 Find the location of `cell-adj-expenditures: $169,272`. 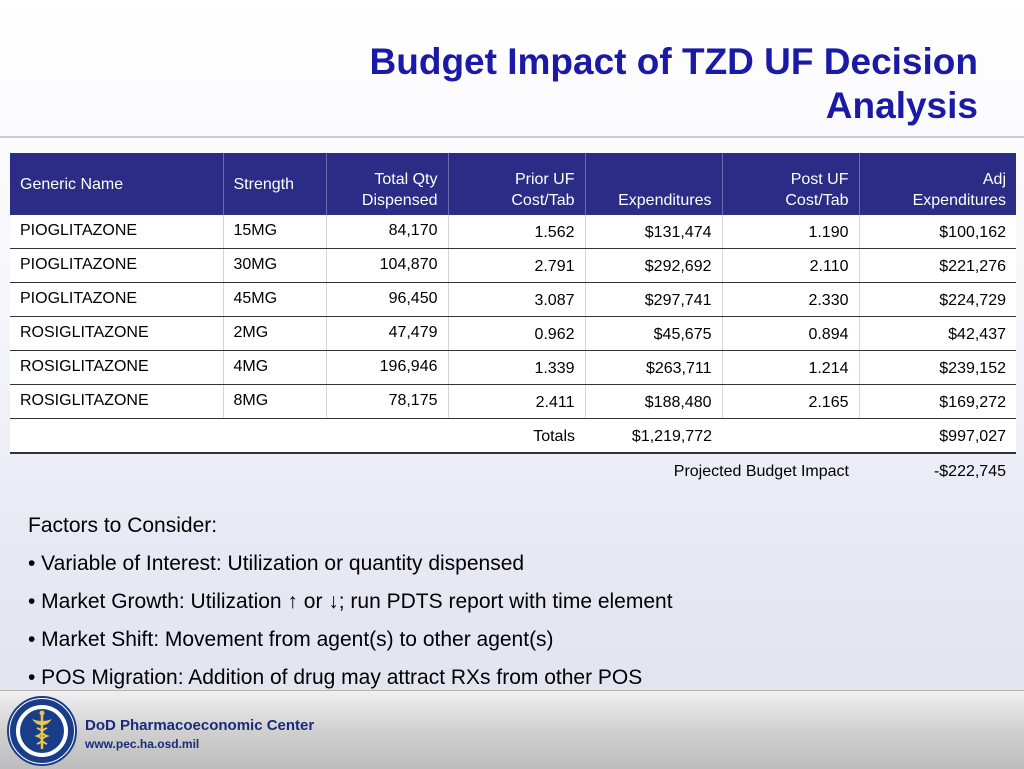

cell-adj-expenditures: $169,272 is located at coordinates (937, 401).